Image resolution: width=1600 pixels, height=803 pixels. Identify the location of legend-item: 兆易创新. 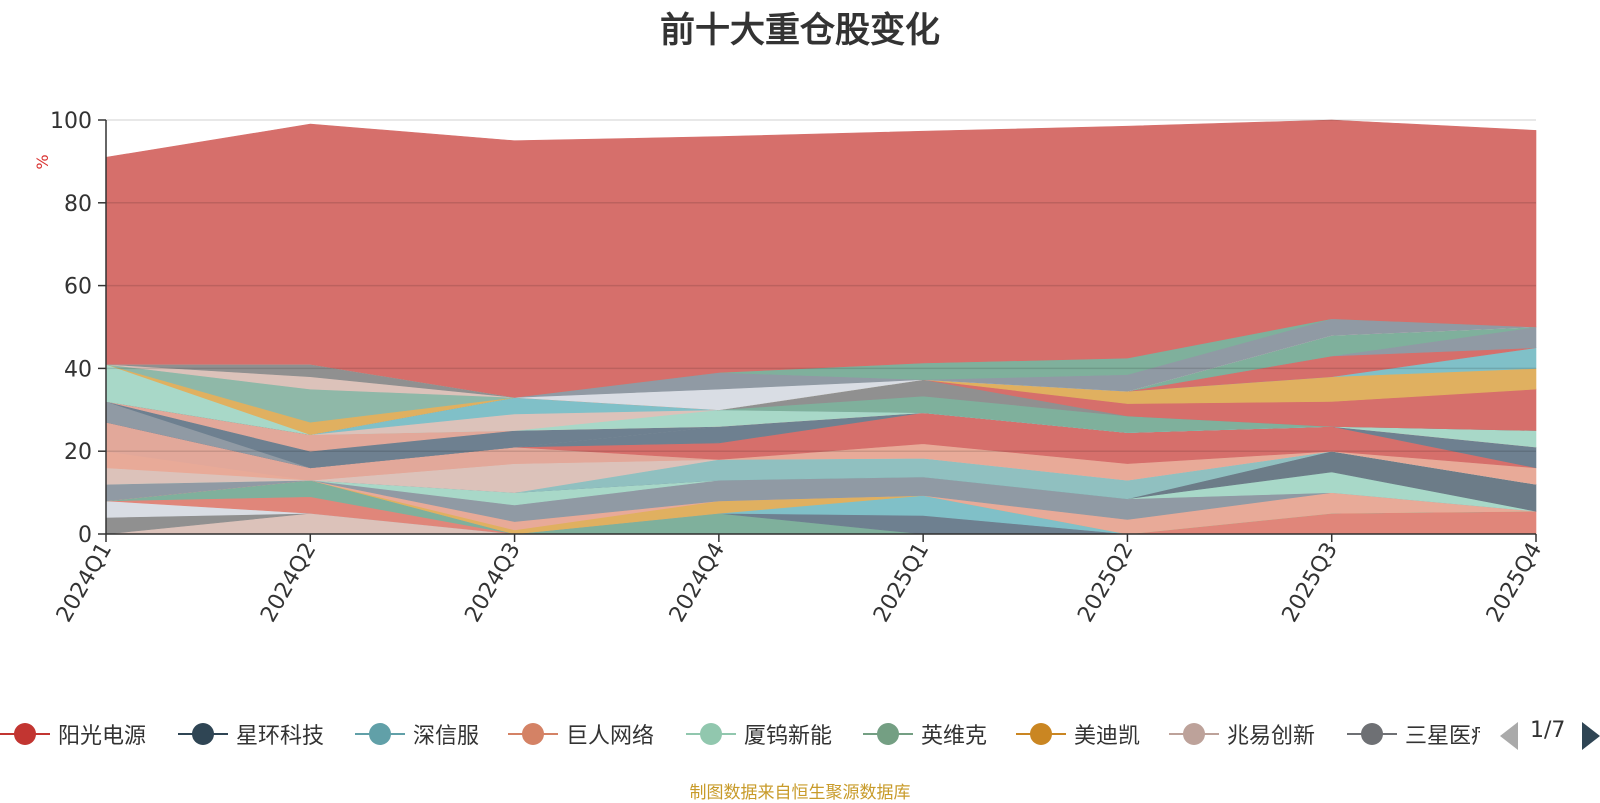
(1242, 734).